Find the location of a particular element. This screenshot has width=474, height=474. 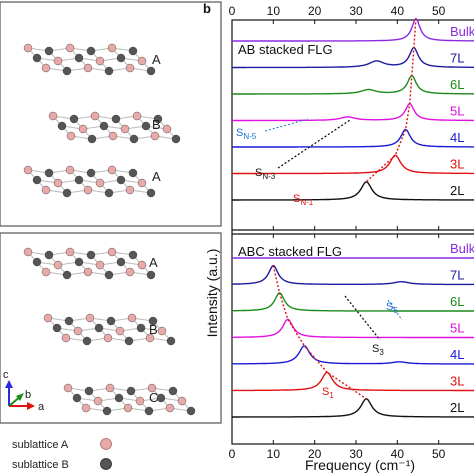

y-axis-label: Intensity (a.u.) is located at coordinates (212, 293).